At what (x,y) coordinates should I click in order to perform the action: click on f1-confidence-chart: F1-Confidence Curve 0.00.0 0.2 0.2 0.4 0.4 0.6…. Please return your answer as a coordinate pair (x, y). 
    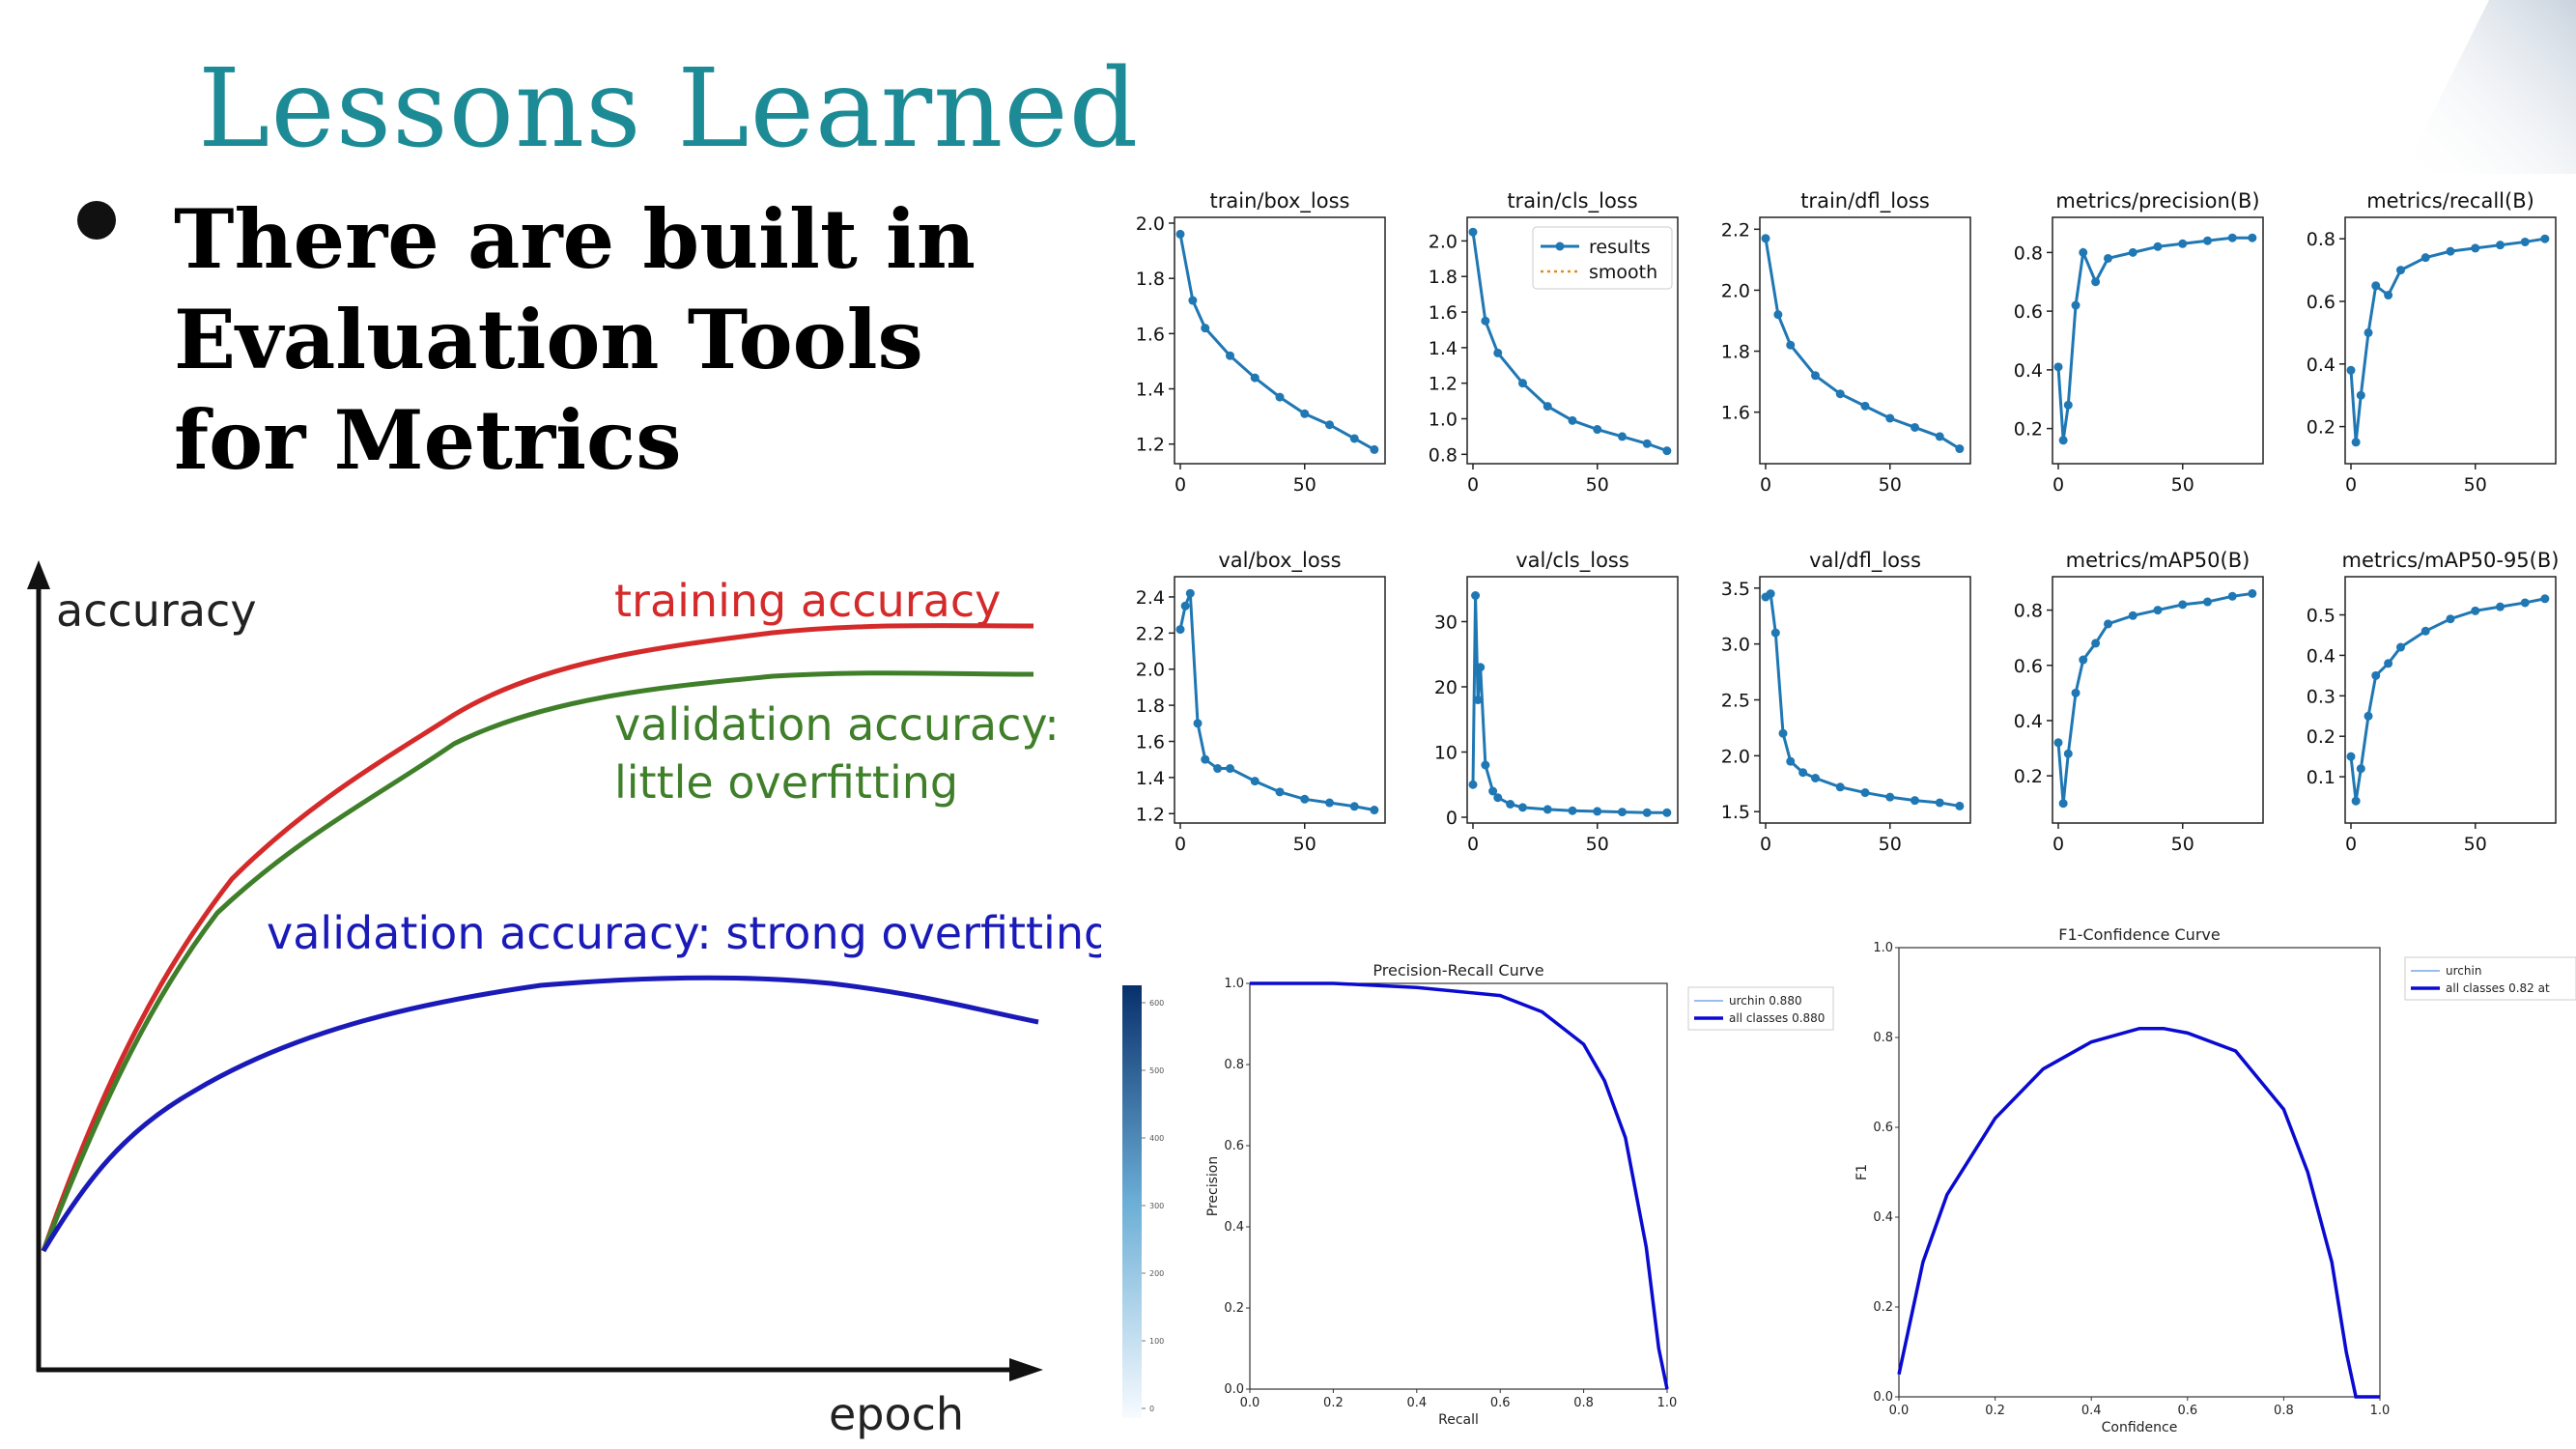
    Looking at the image, I should click on (2215, 1180).